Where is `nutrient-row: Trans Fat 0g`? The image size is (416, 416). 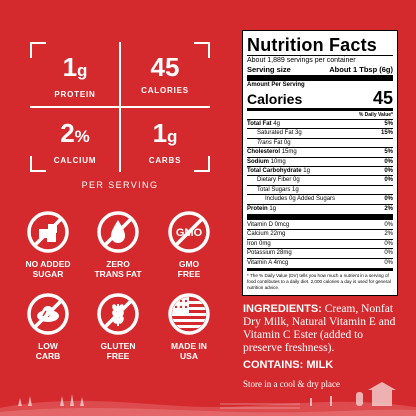
nutrient-row: Trans Fat 0g is located at coordinates (320, 142).